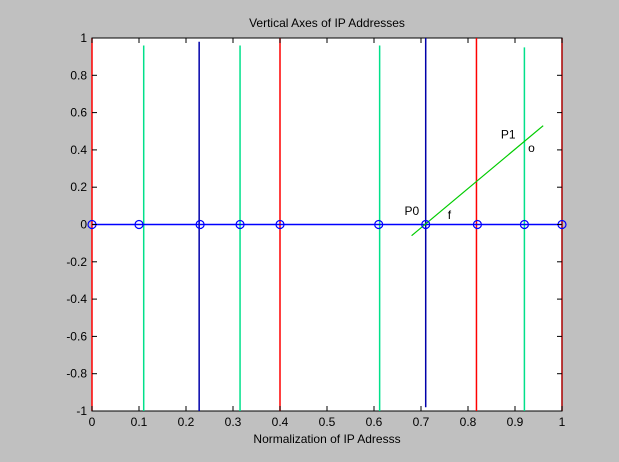  I want to click on y-tick-label: 0.6, so click(78, 113).